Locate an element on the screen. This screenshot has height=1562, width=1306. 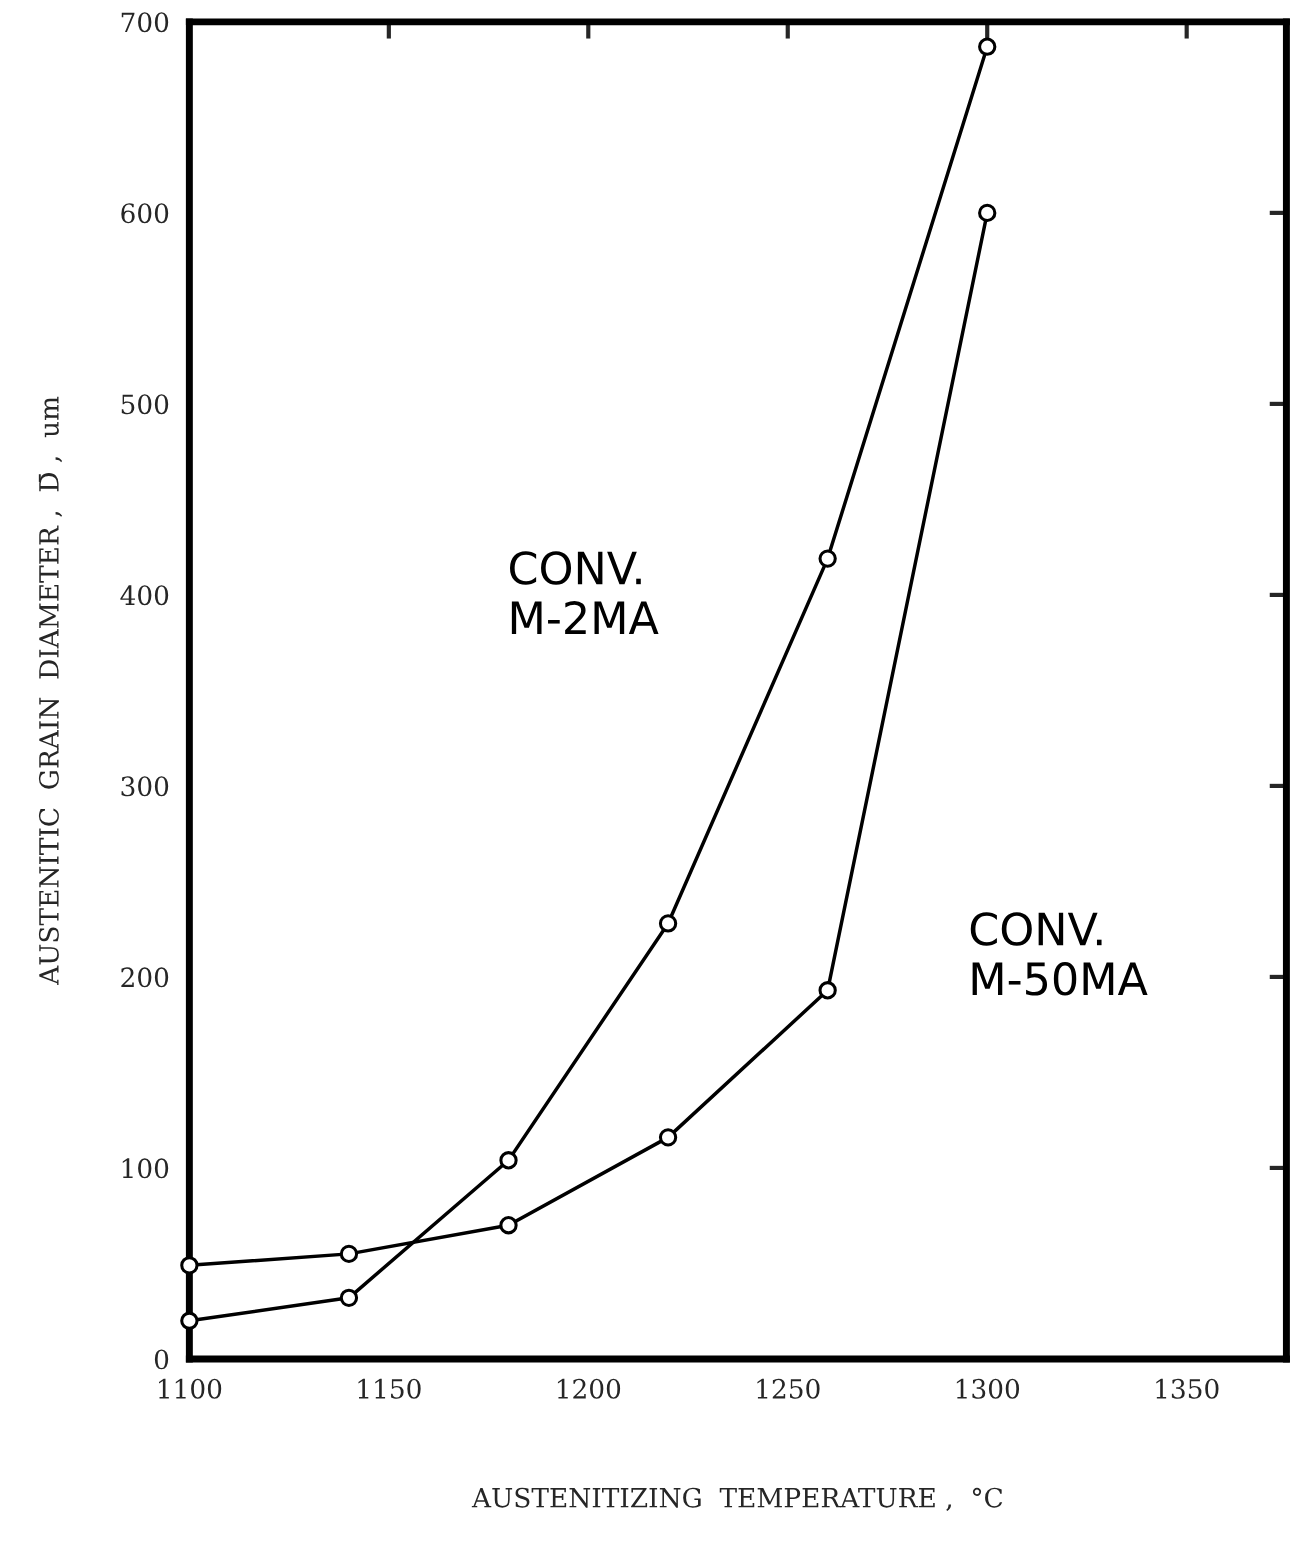
y-tick-label: 300 is located at coordinates (145, 786).